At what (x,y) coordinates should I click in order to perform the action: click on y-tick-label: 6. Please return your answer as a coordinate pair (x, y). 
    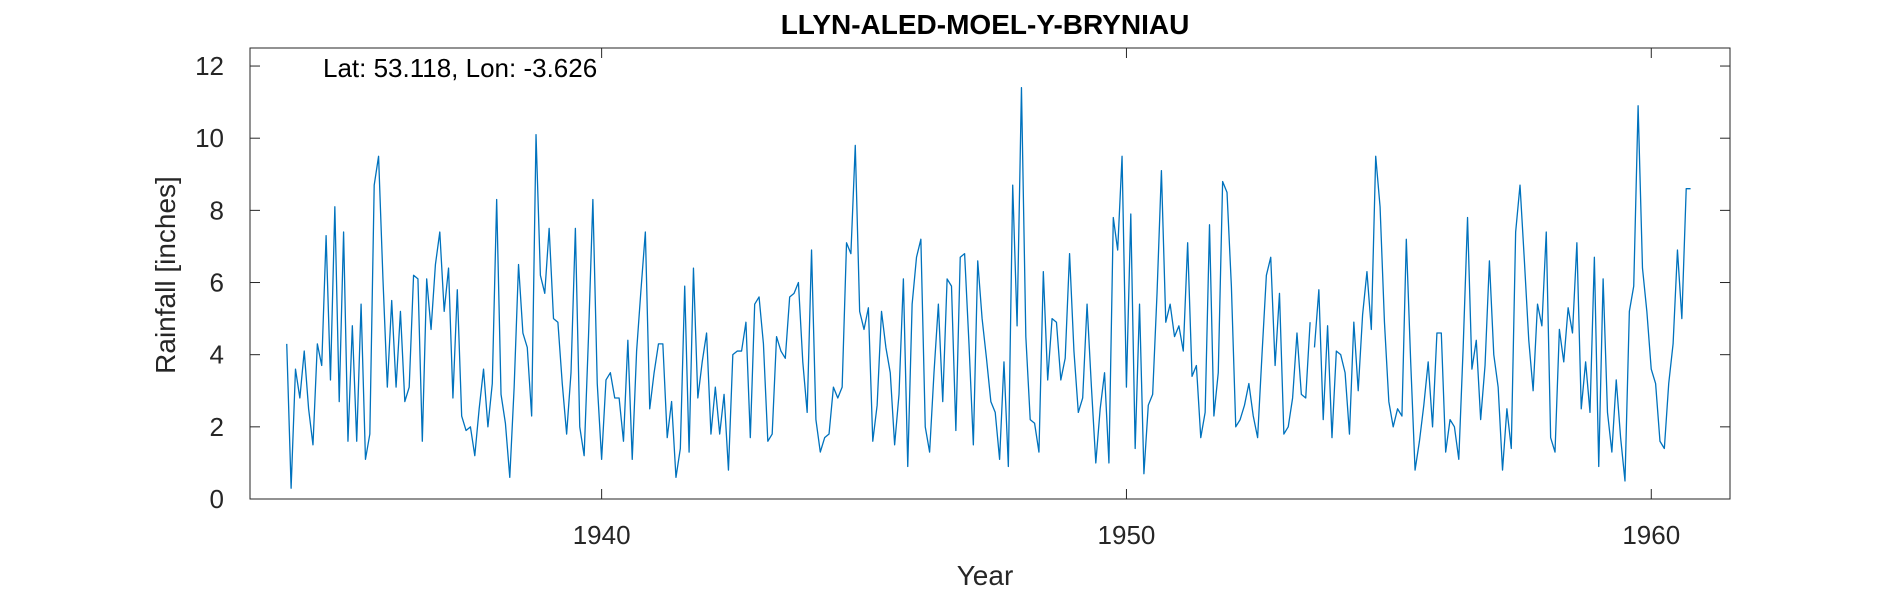
    Looking at the image, I should click on (217, 283).